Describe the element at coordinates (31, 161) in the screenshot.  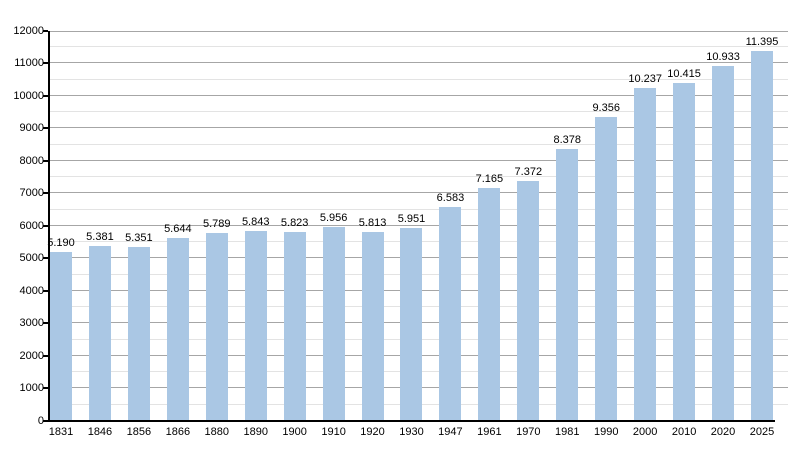
I see `y-tick-label: 8000` at that location.